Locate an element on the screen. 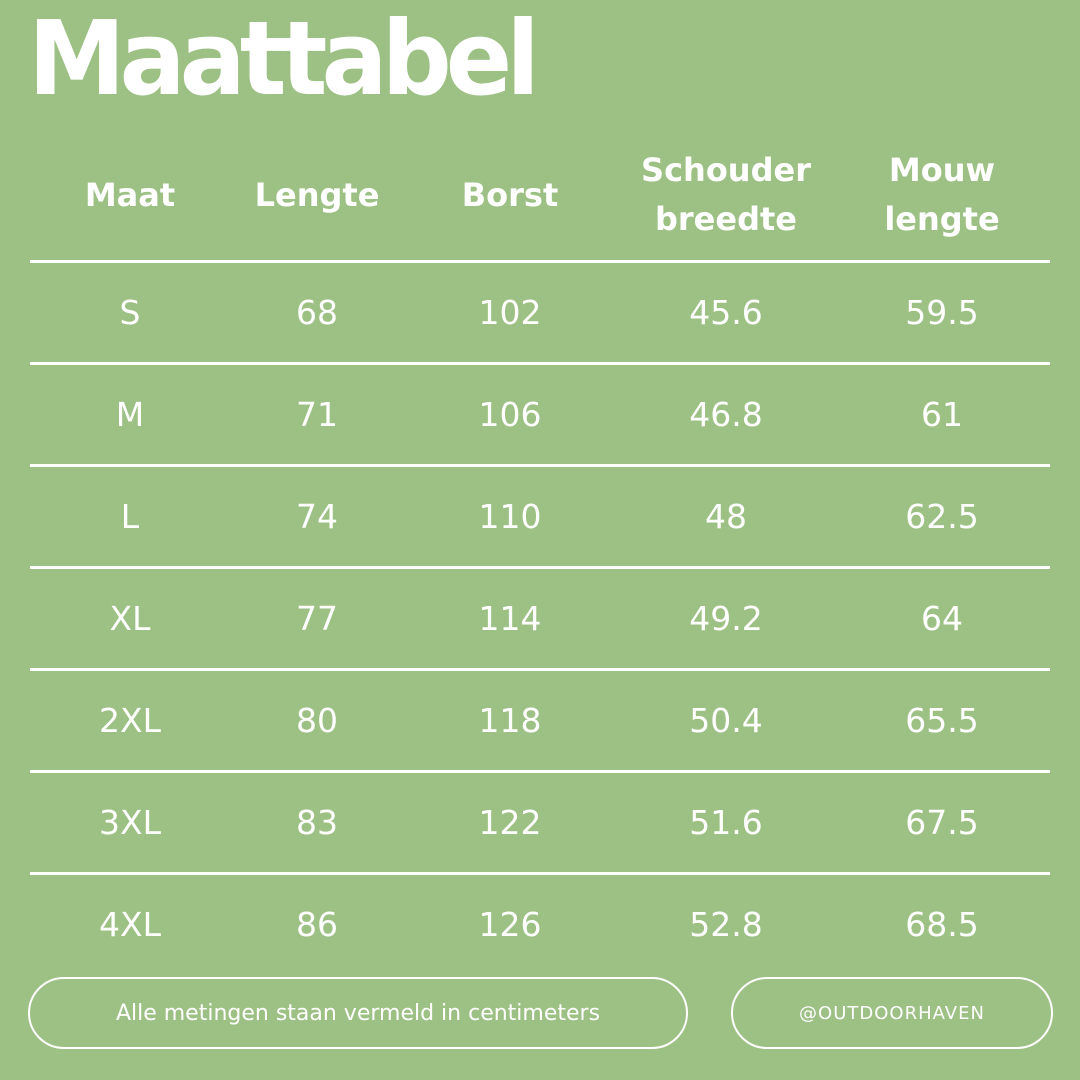  cell-lengte: 86 is located at coordinates (317, 924).